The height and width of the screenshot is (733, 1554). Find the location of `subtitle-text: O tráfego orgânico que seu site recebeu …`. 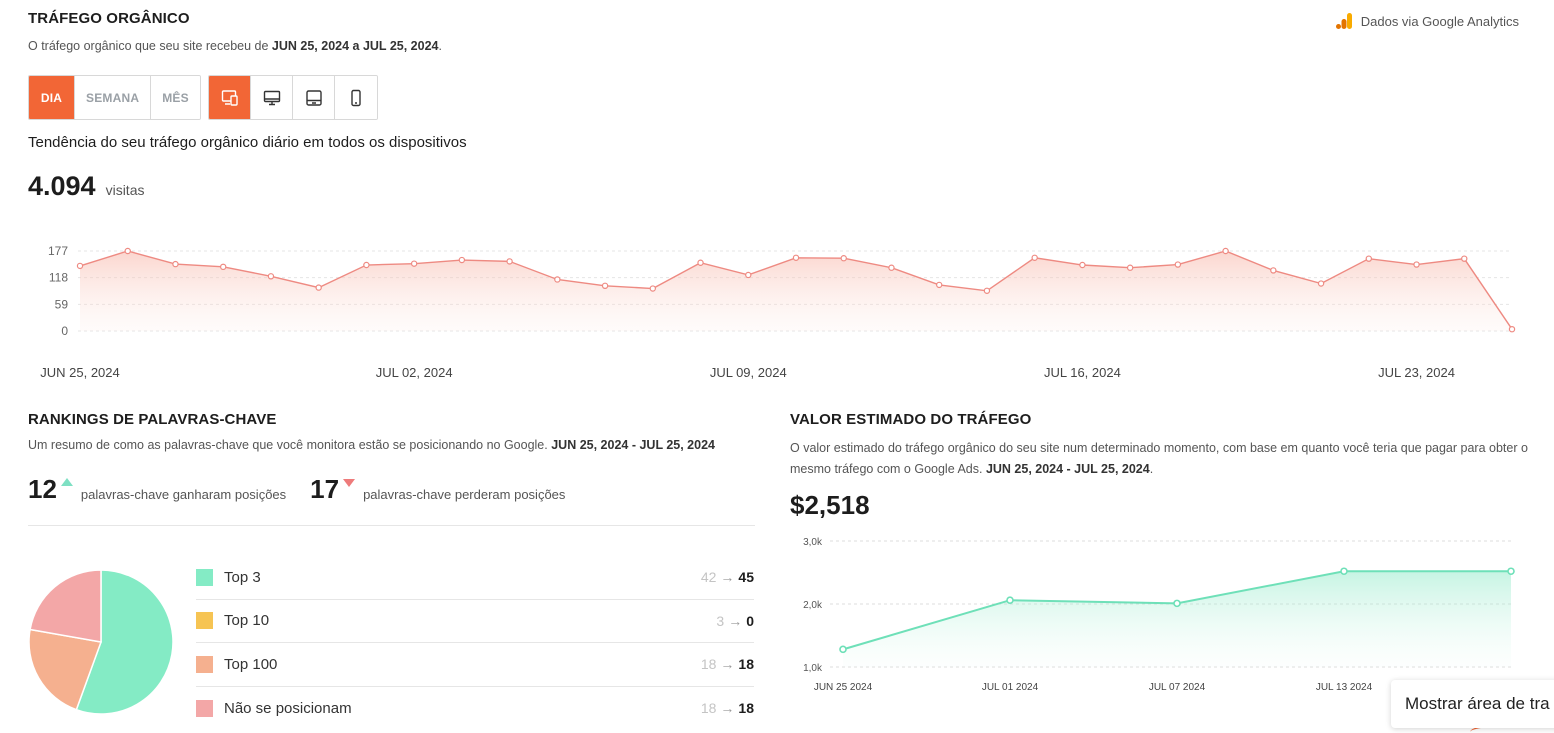

subtitle-text: O tráfego orgânico que seu site recebeu … is located at coordinates (150, 46).